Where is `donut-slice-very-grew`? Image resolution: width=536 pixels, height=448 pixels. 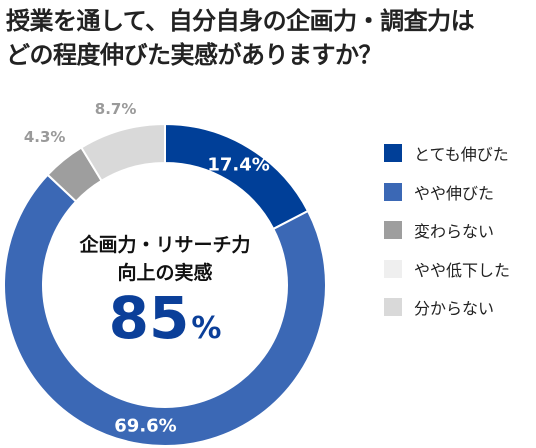
donut-slice-very-grew is located at coordinates (237, 176).